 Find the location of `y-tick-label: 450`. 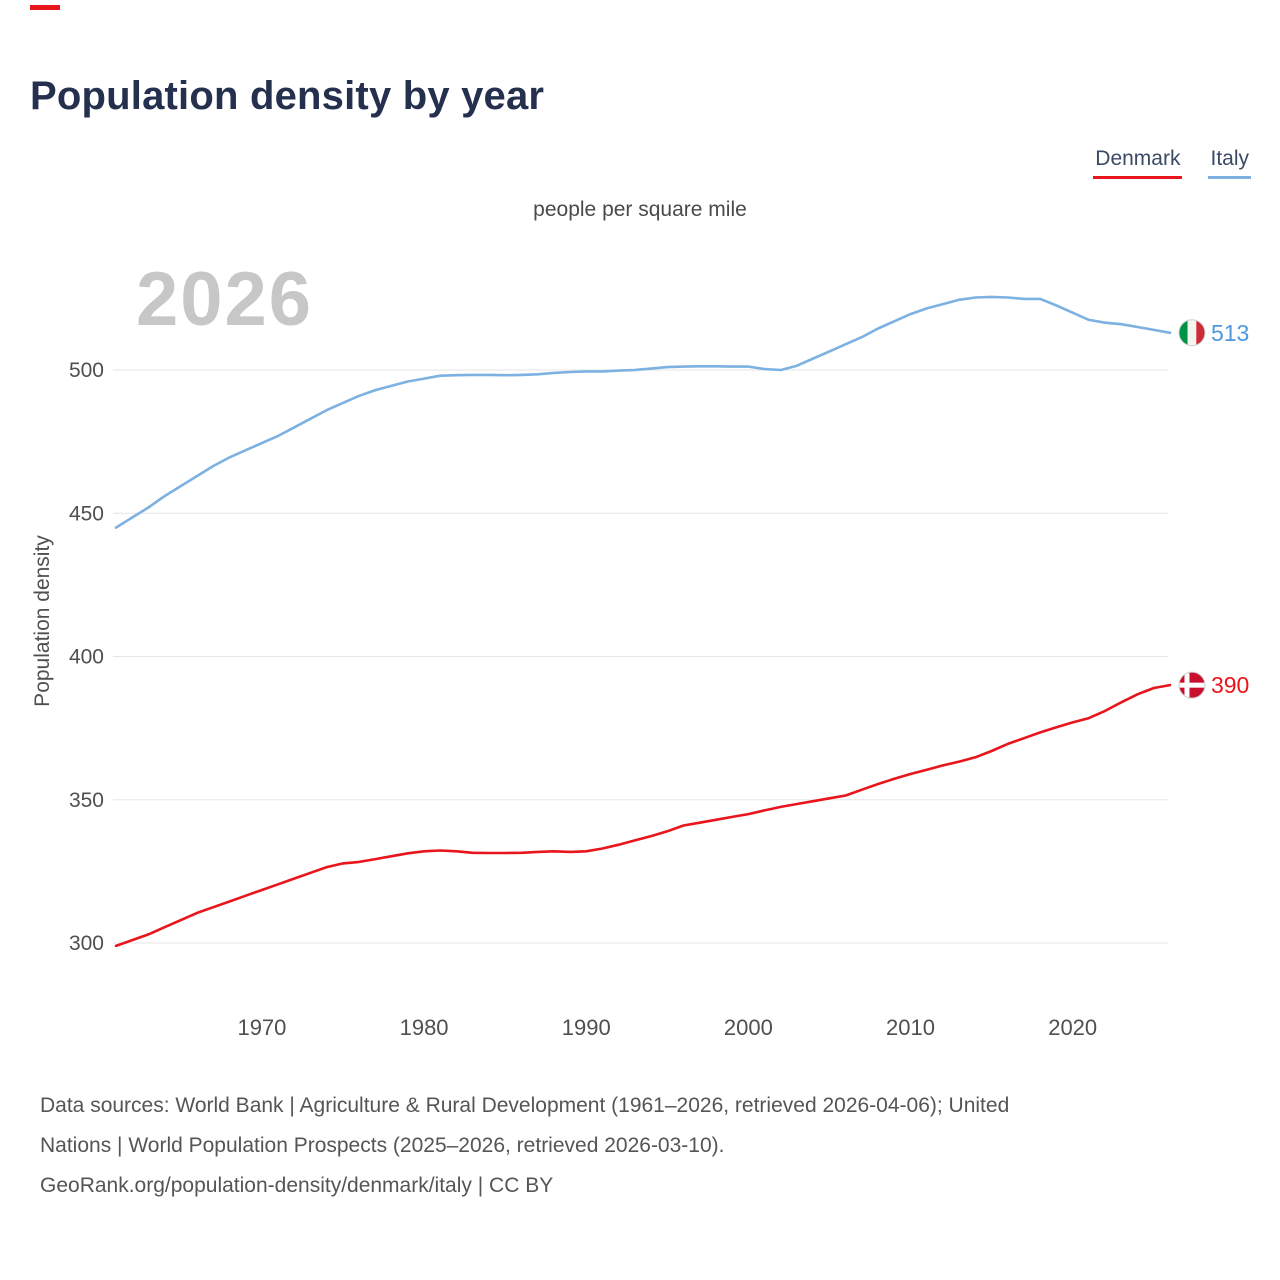

y-tick-label: 450 is located at coordinates (86, 513).